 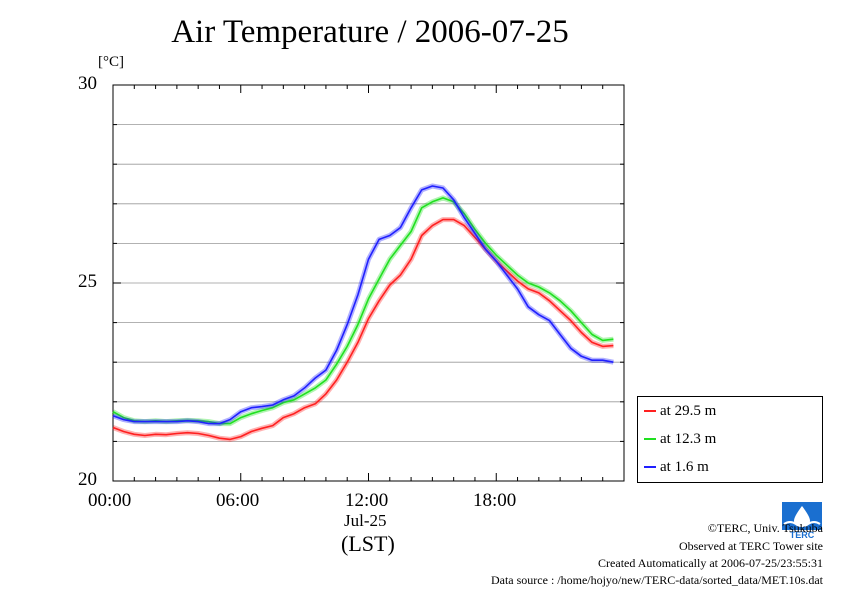 What do you see at coordinates (87, 83) in the screenshot?
I see `y-tick-label: 30` at bounding box center [87, 83].